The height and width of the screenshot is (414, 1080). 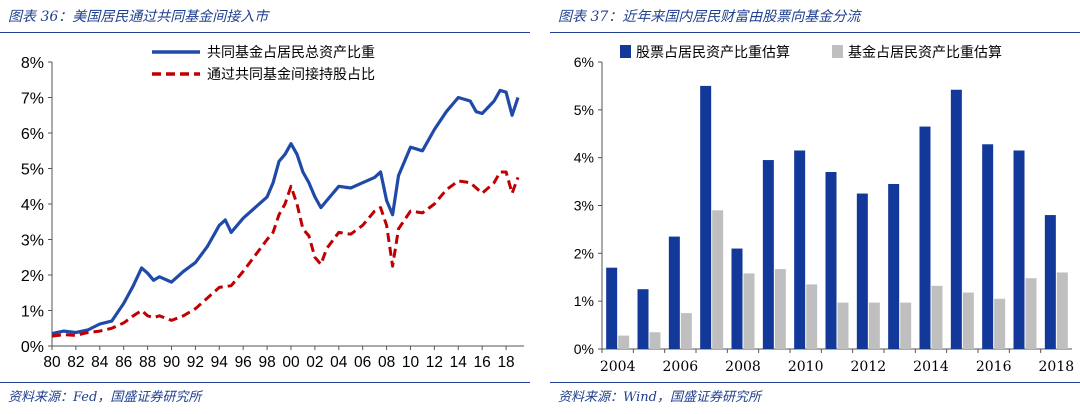 What do you see at coordinates (584, 62) in the screenshot?
I see `right-y-tick-label: 6%` at bounding box center [584, 62].